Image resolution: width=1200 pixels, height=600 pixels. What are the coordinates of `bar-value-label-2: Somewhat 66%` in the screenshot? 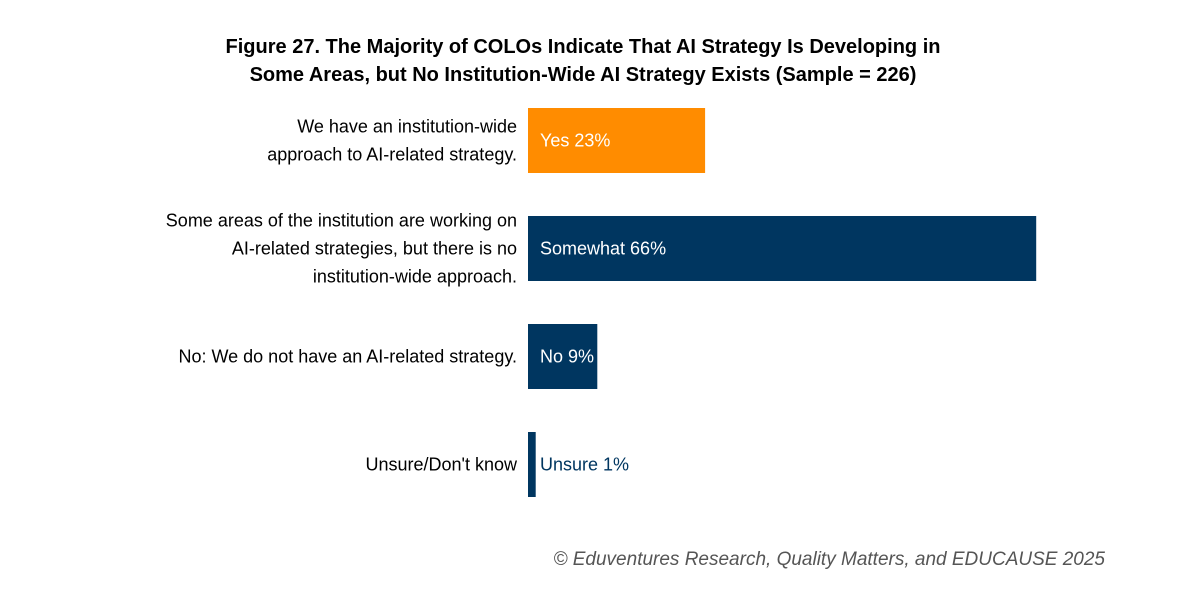 It's located at (603, 249).